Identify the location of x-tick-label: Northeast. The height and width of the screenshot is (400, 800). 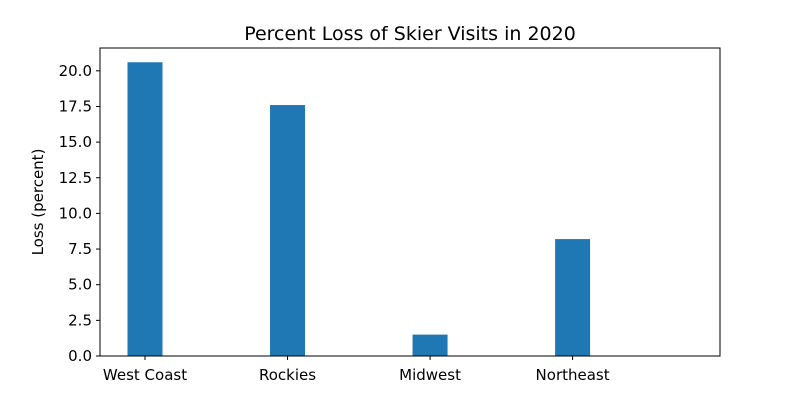
(573, 375).